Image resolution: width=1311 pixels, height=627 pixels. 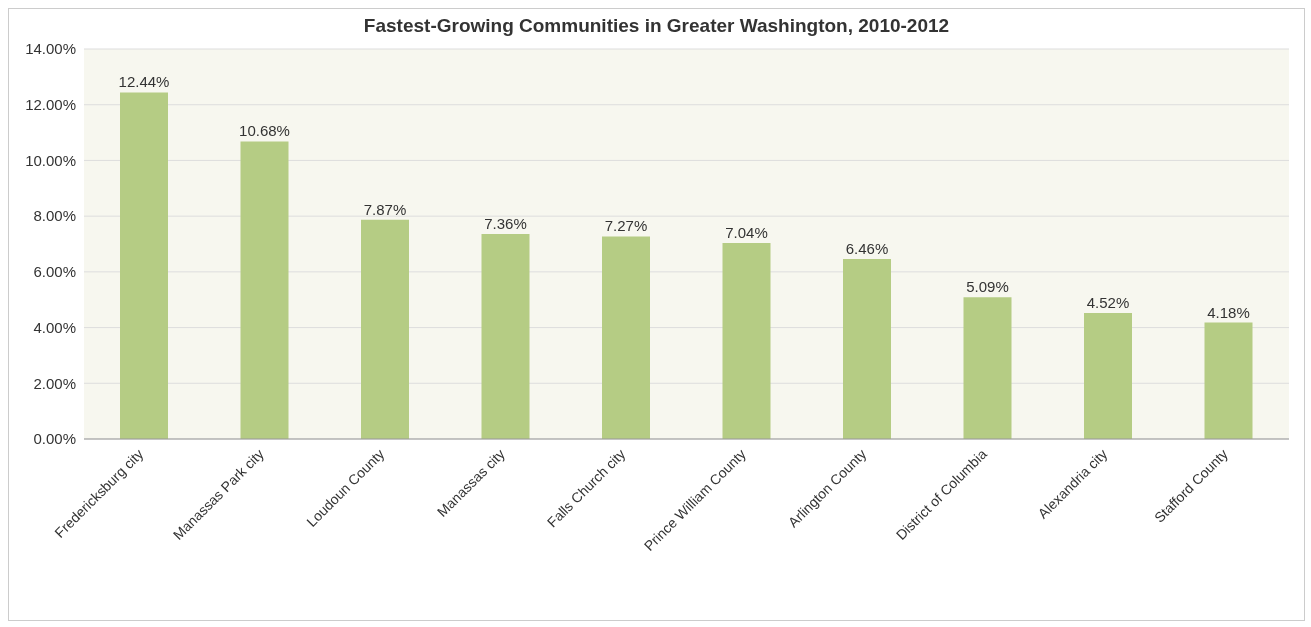 What do you see at coordinates (54, 383) in the screenshot?
I see `y-tick-label: 2.00%` at bounding box center [54, 383].